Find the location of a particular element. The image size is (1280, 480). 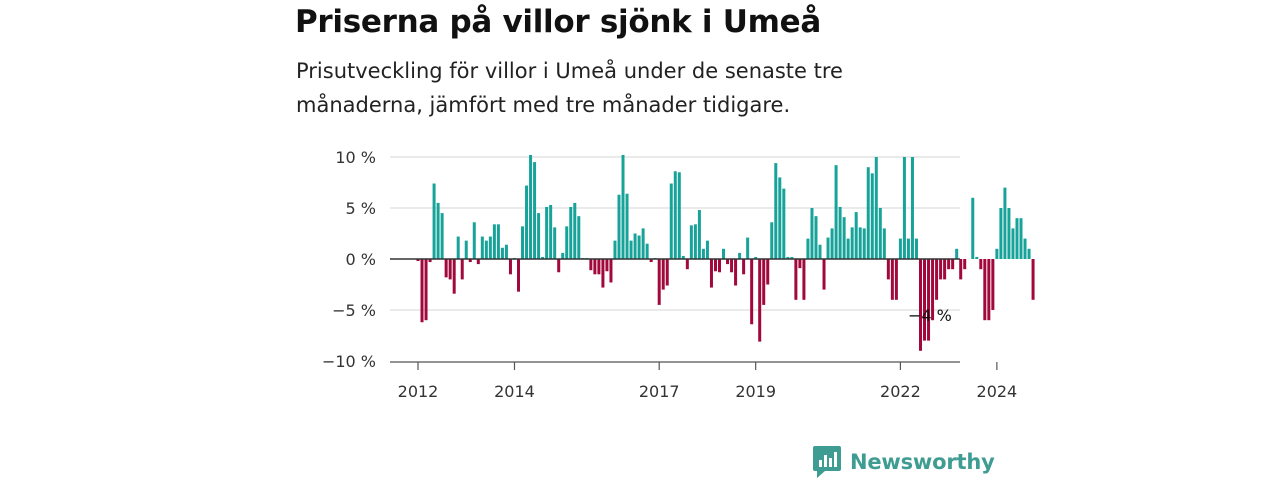

x-tick-label: 2014 is located at coordinates (514, 391).